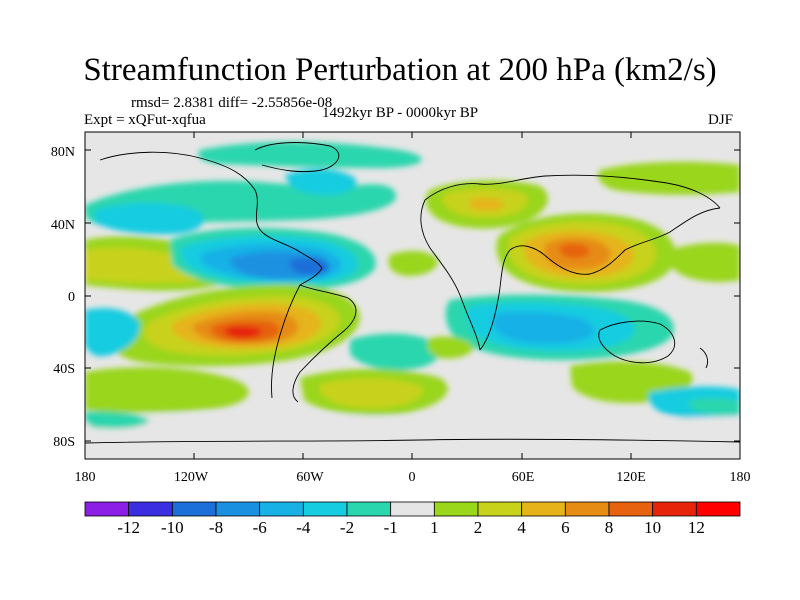 The image size is (800, 600). What do you see at coordinates (64, 369) in the screenshot?
I see `lat-tick-40s: 40S` at bounding box center [64, 369].